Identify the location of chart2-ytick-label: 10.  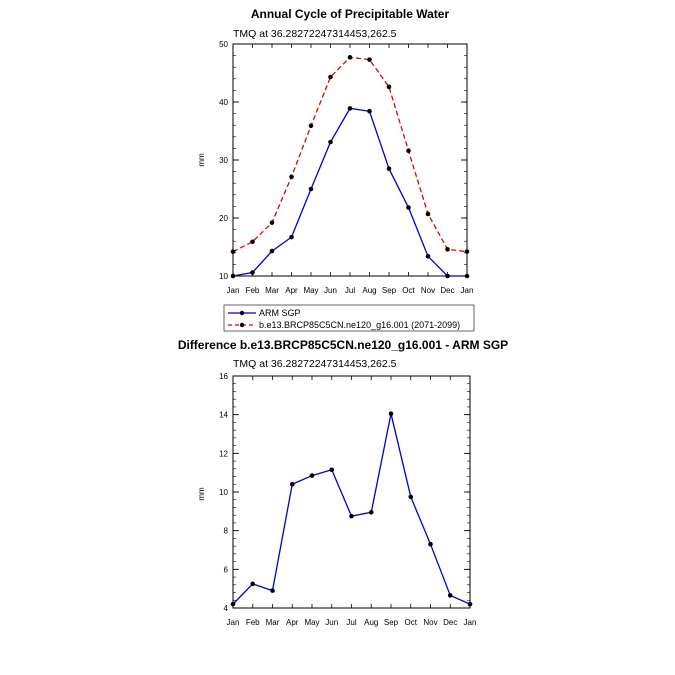
(223, 492).